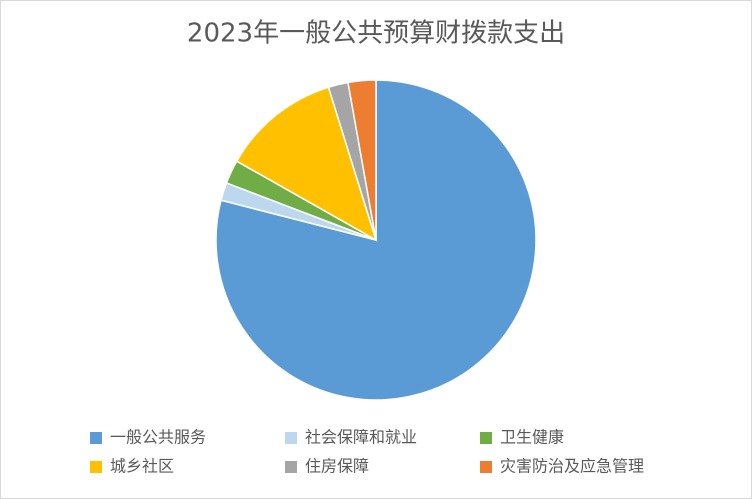  I want to click on legend-label: 卫生健康, so click(532, 437).